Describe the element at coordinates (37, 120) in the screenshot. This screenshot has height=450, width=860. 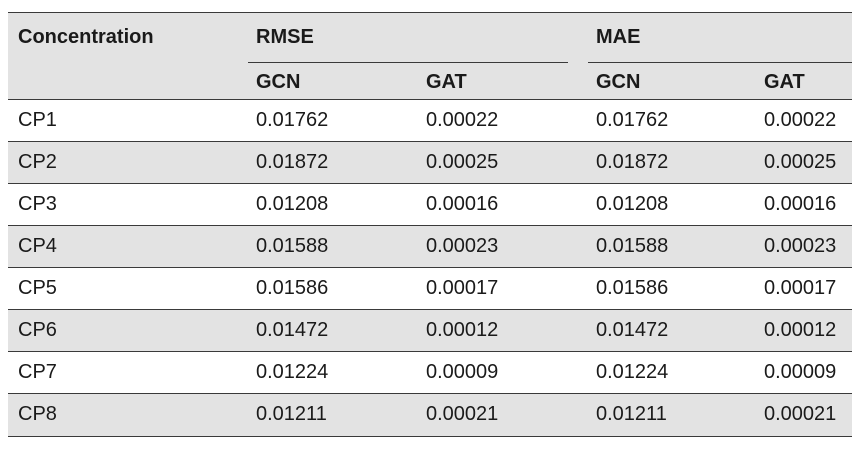
I see `row-label: CP1` at that location.